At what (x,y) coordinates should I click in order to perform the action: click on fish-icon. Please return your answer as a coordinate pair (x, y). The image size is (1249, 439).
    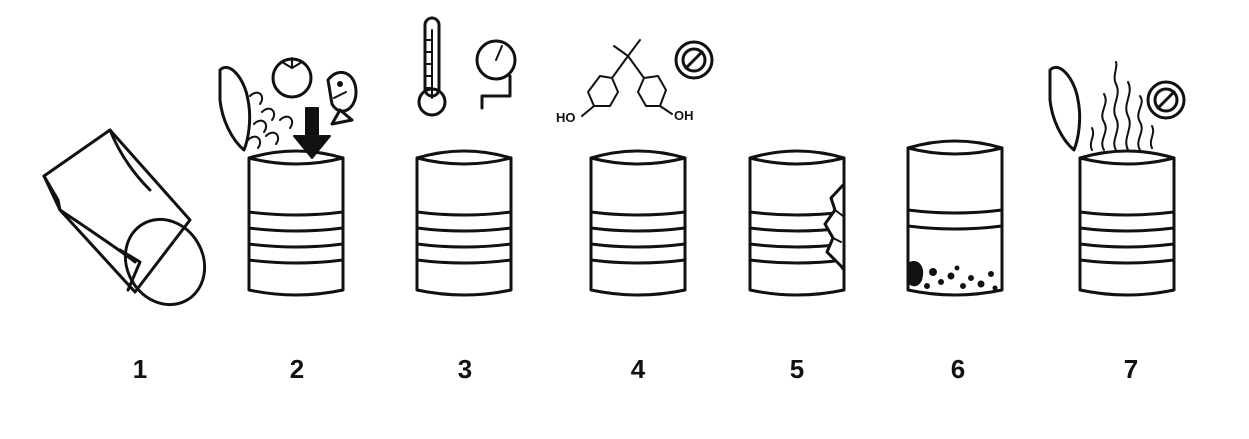
    Looking at the image, I should click on (342, 98).